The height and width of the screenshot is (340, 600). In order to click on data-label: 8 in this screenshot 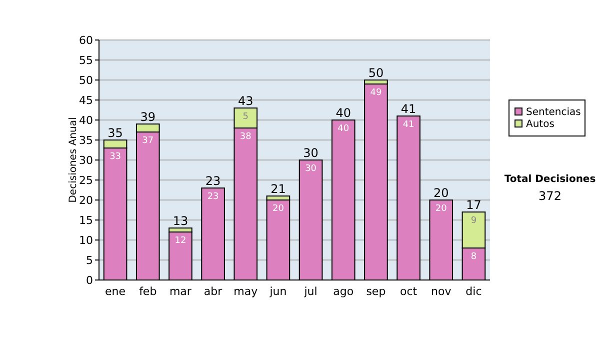, I will do `click(473, 257)`.